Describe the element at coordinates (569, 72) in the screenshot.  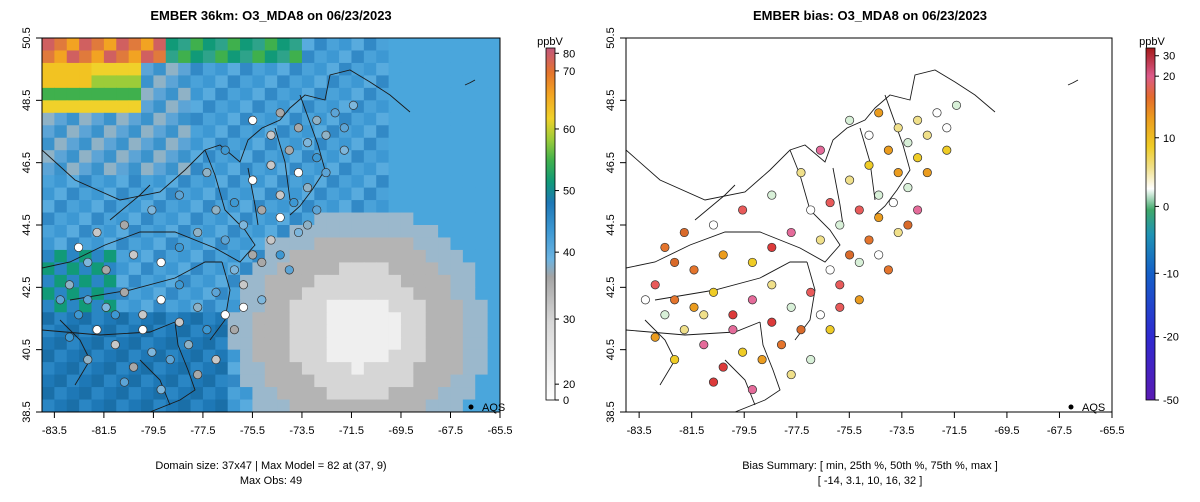
I see `colorbar-tick-label: 70` at that location.